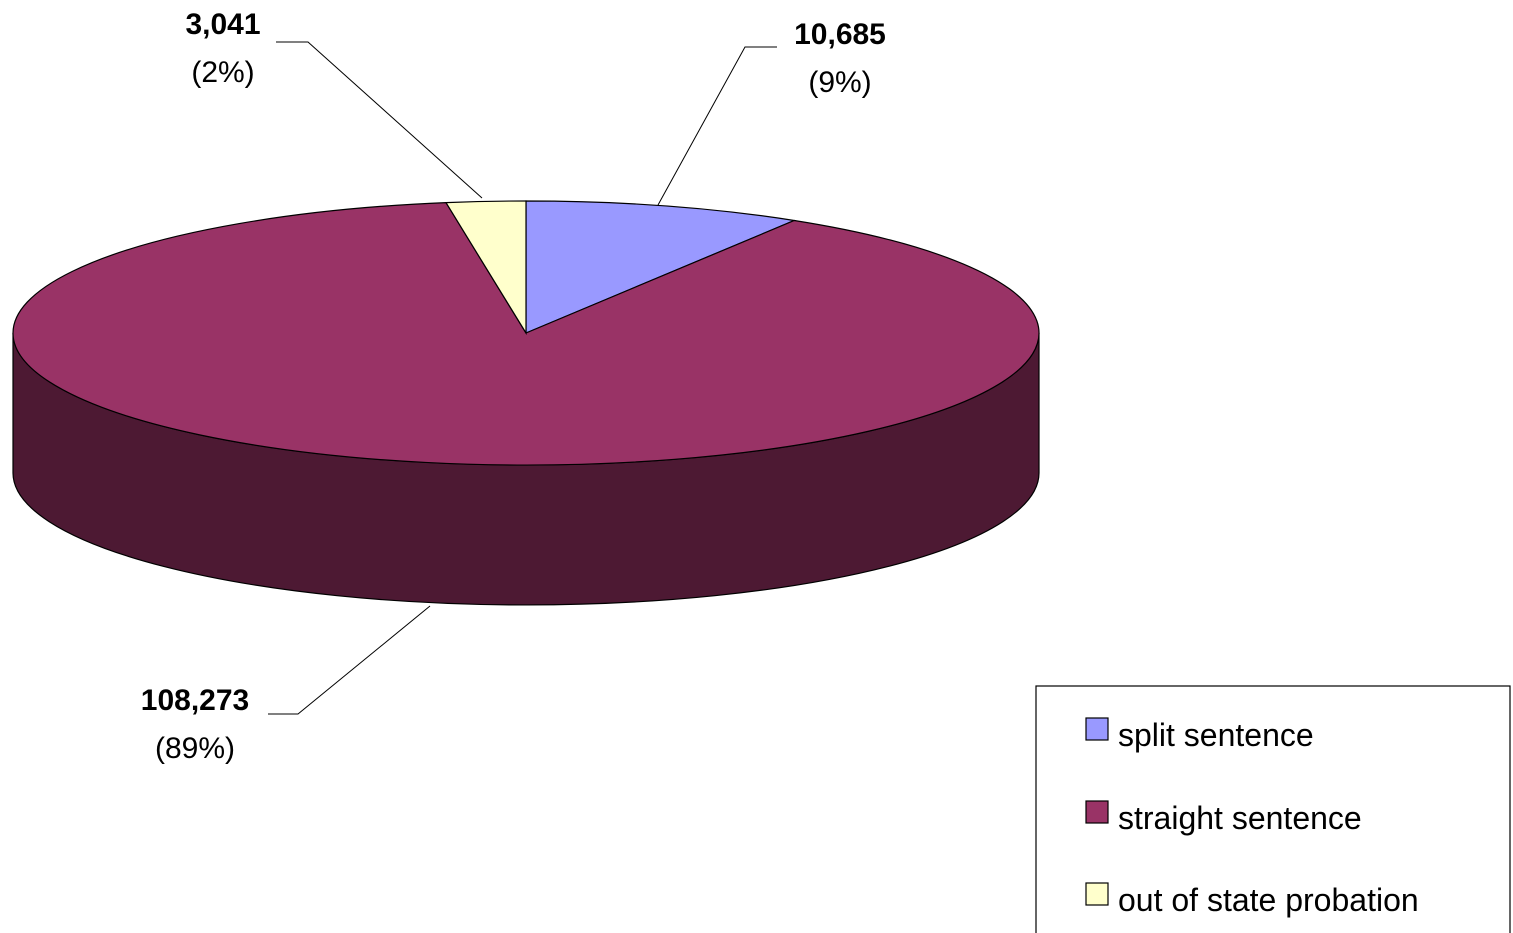  What do you see at coordinates (840, 34) in the screenshot?
I see `data-label-split-sentence-value: 10,685` at bounding box center [840, 34].